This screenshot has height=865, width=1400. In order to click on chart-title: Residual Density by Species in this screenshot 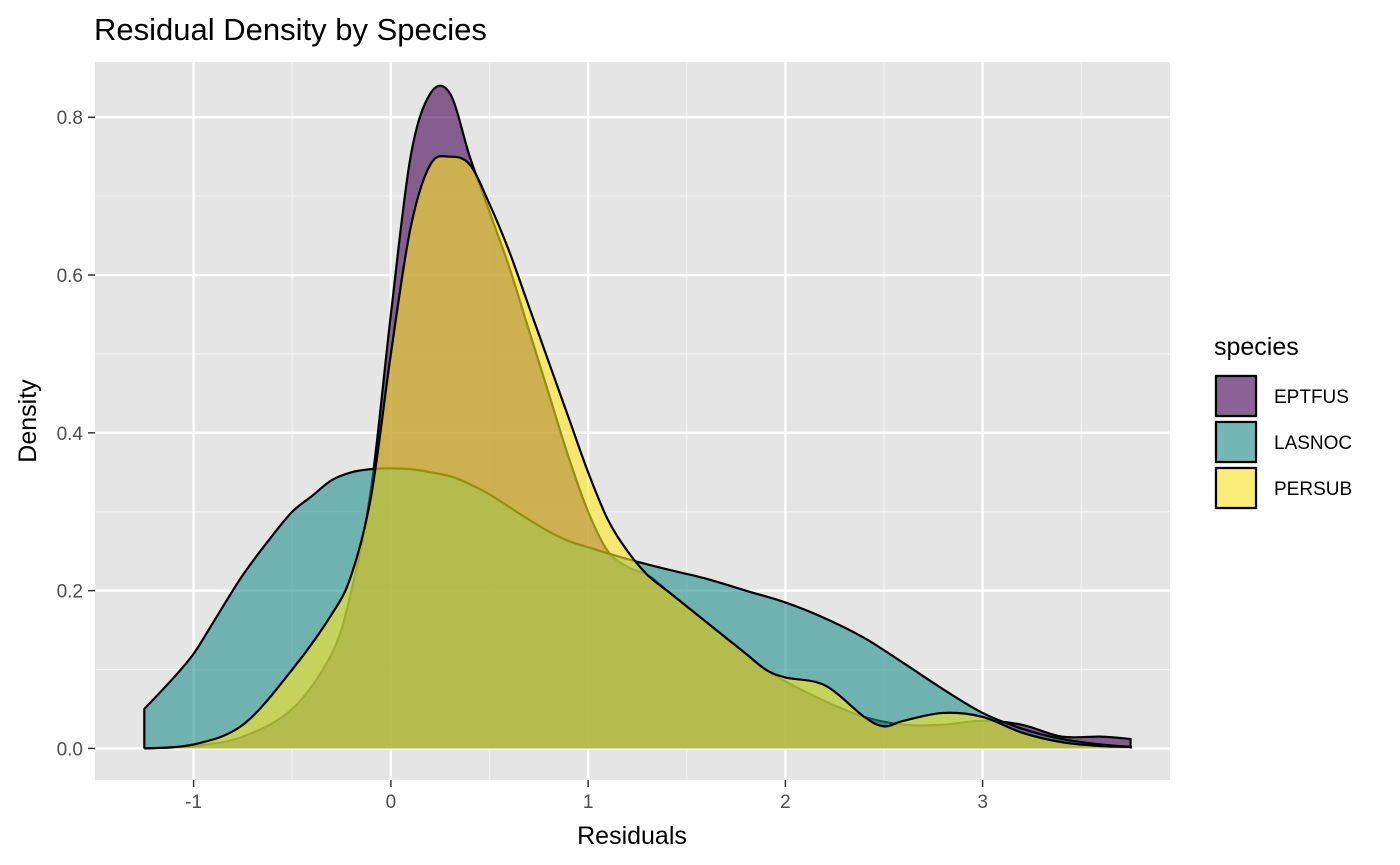, I will do `click(290, 29)`.